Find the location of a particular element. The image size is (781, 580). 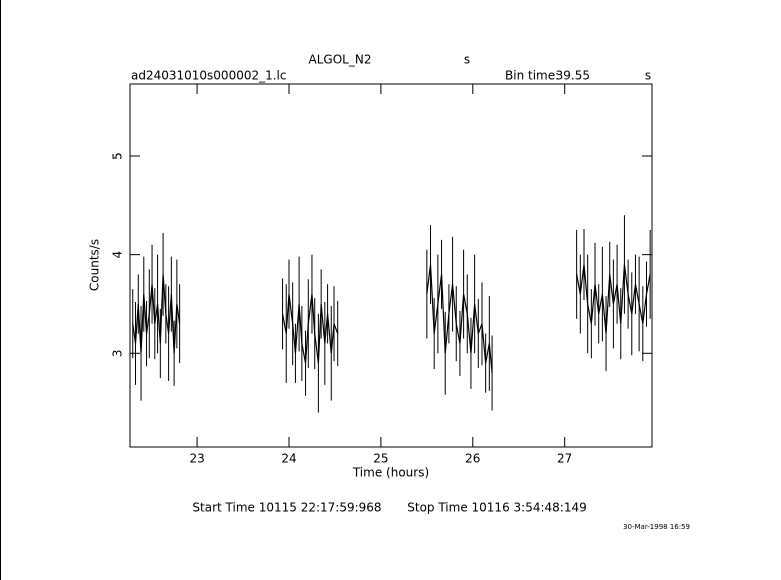

date-stamp: 30-Mar-1998 16:59 is located at coordinates (656, 527).